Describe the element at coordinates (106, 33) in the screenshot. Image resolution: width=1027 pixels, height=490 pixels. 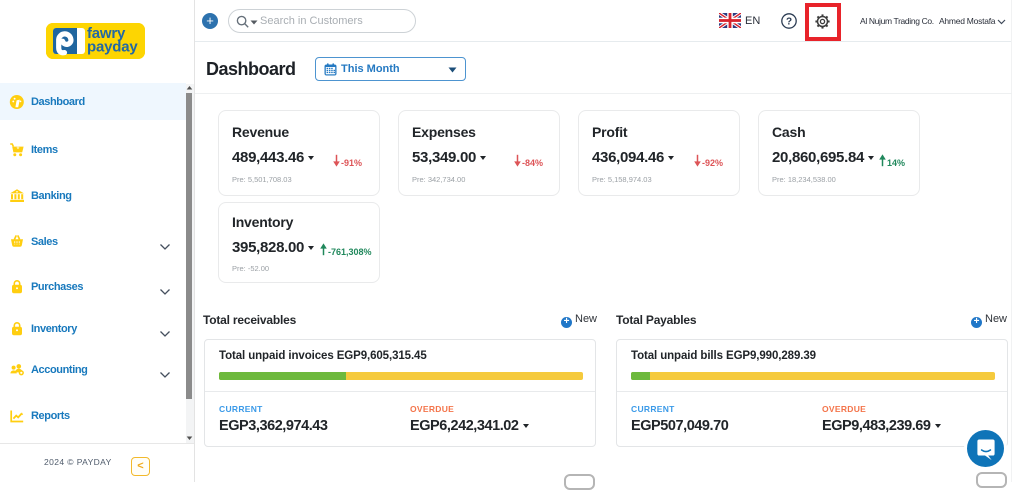
I see `svg-text: fawry` at that location.